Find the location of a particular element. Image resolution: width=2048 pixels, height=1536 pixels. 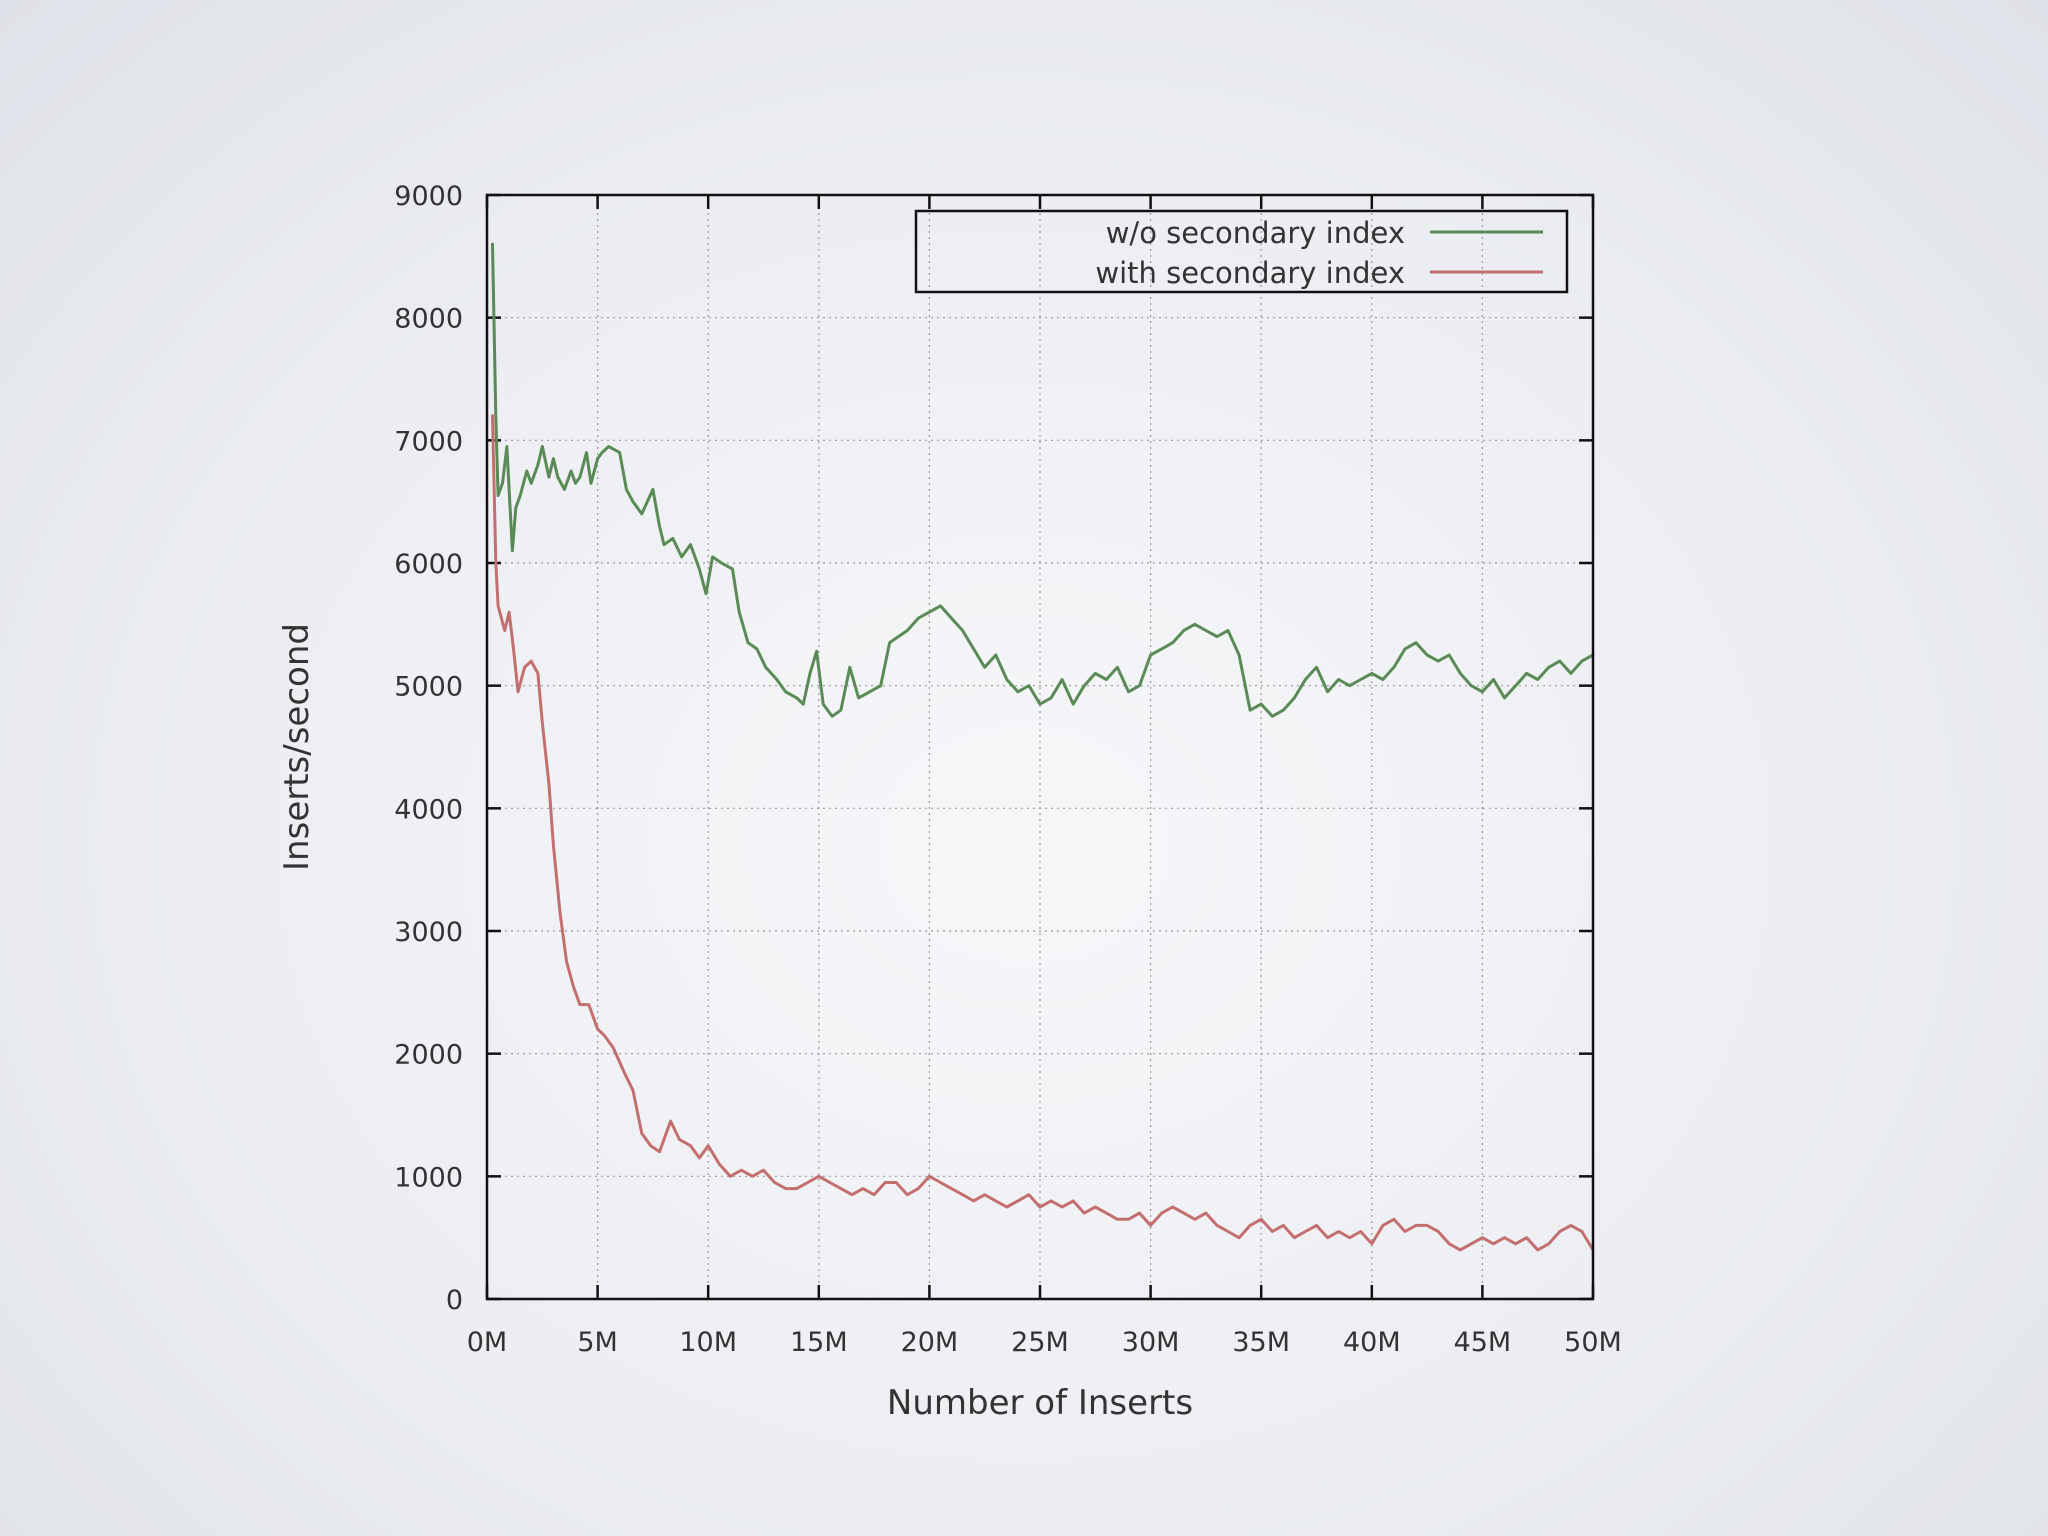

x-tick-label: 15M is located at coordinates (819, 1342).